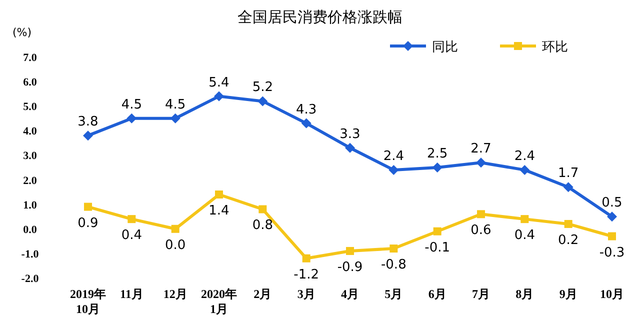  Describe the element at coordinates (219, 211) in the screenshot. I see `data-label: 1.4` at that location.